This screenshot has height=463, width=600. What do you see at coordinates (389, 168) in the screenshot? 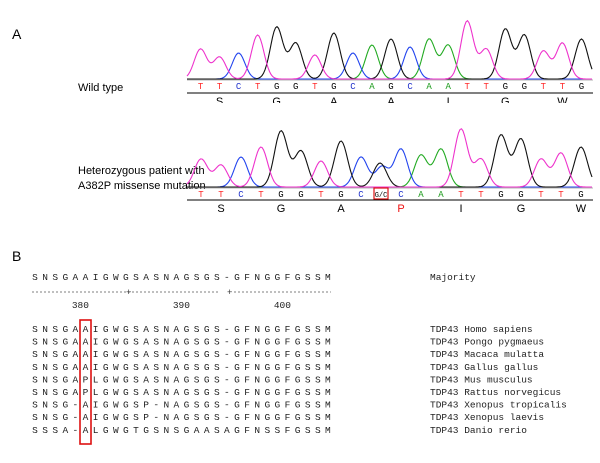
I see `trace-c` at bounding box center [389, 168].